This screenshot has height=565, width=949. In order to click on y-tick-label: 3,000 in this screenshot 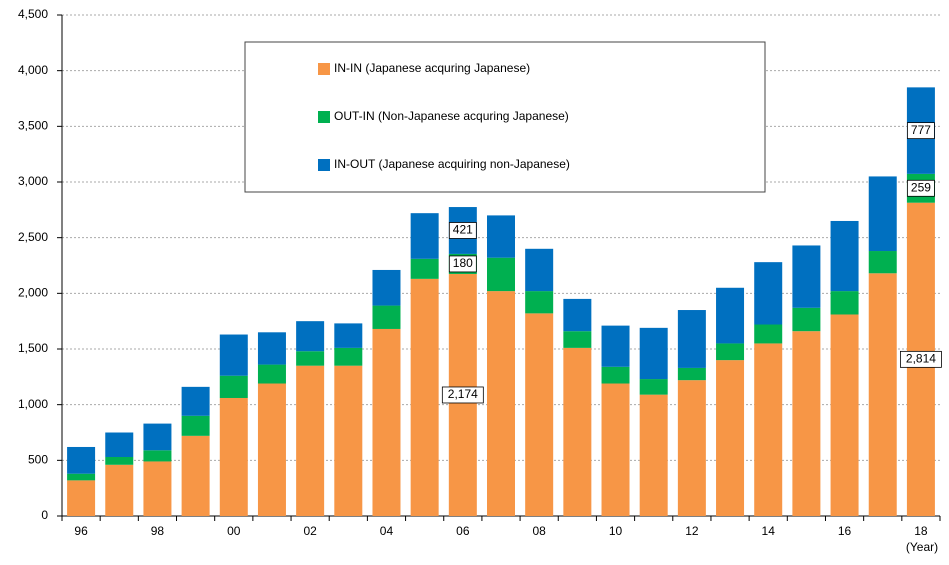, I will do `click(33, 181)`.